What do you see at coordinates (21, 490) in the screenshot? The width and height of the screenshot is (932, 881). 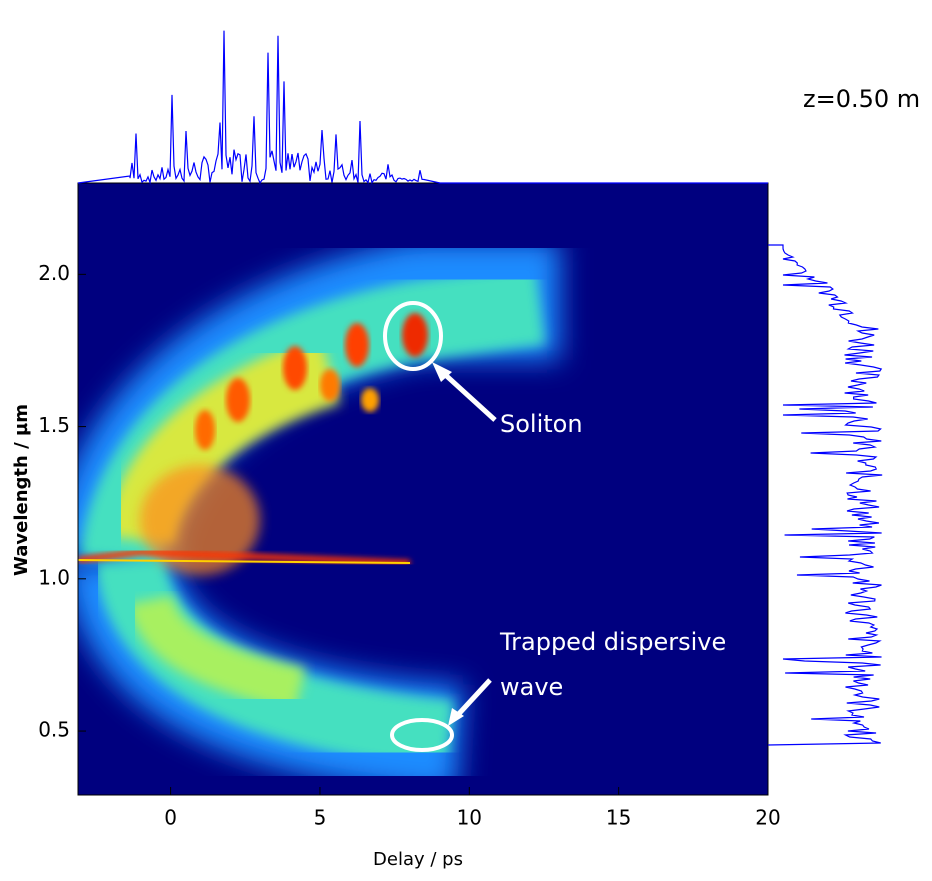 I see `y-axis-label: Wavelength / µm` at bounding box center [21, 490].